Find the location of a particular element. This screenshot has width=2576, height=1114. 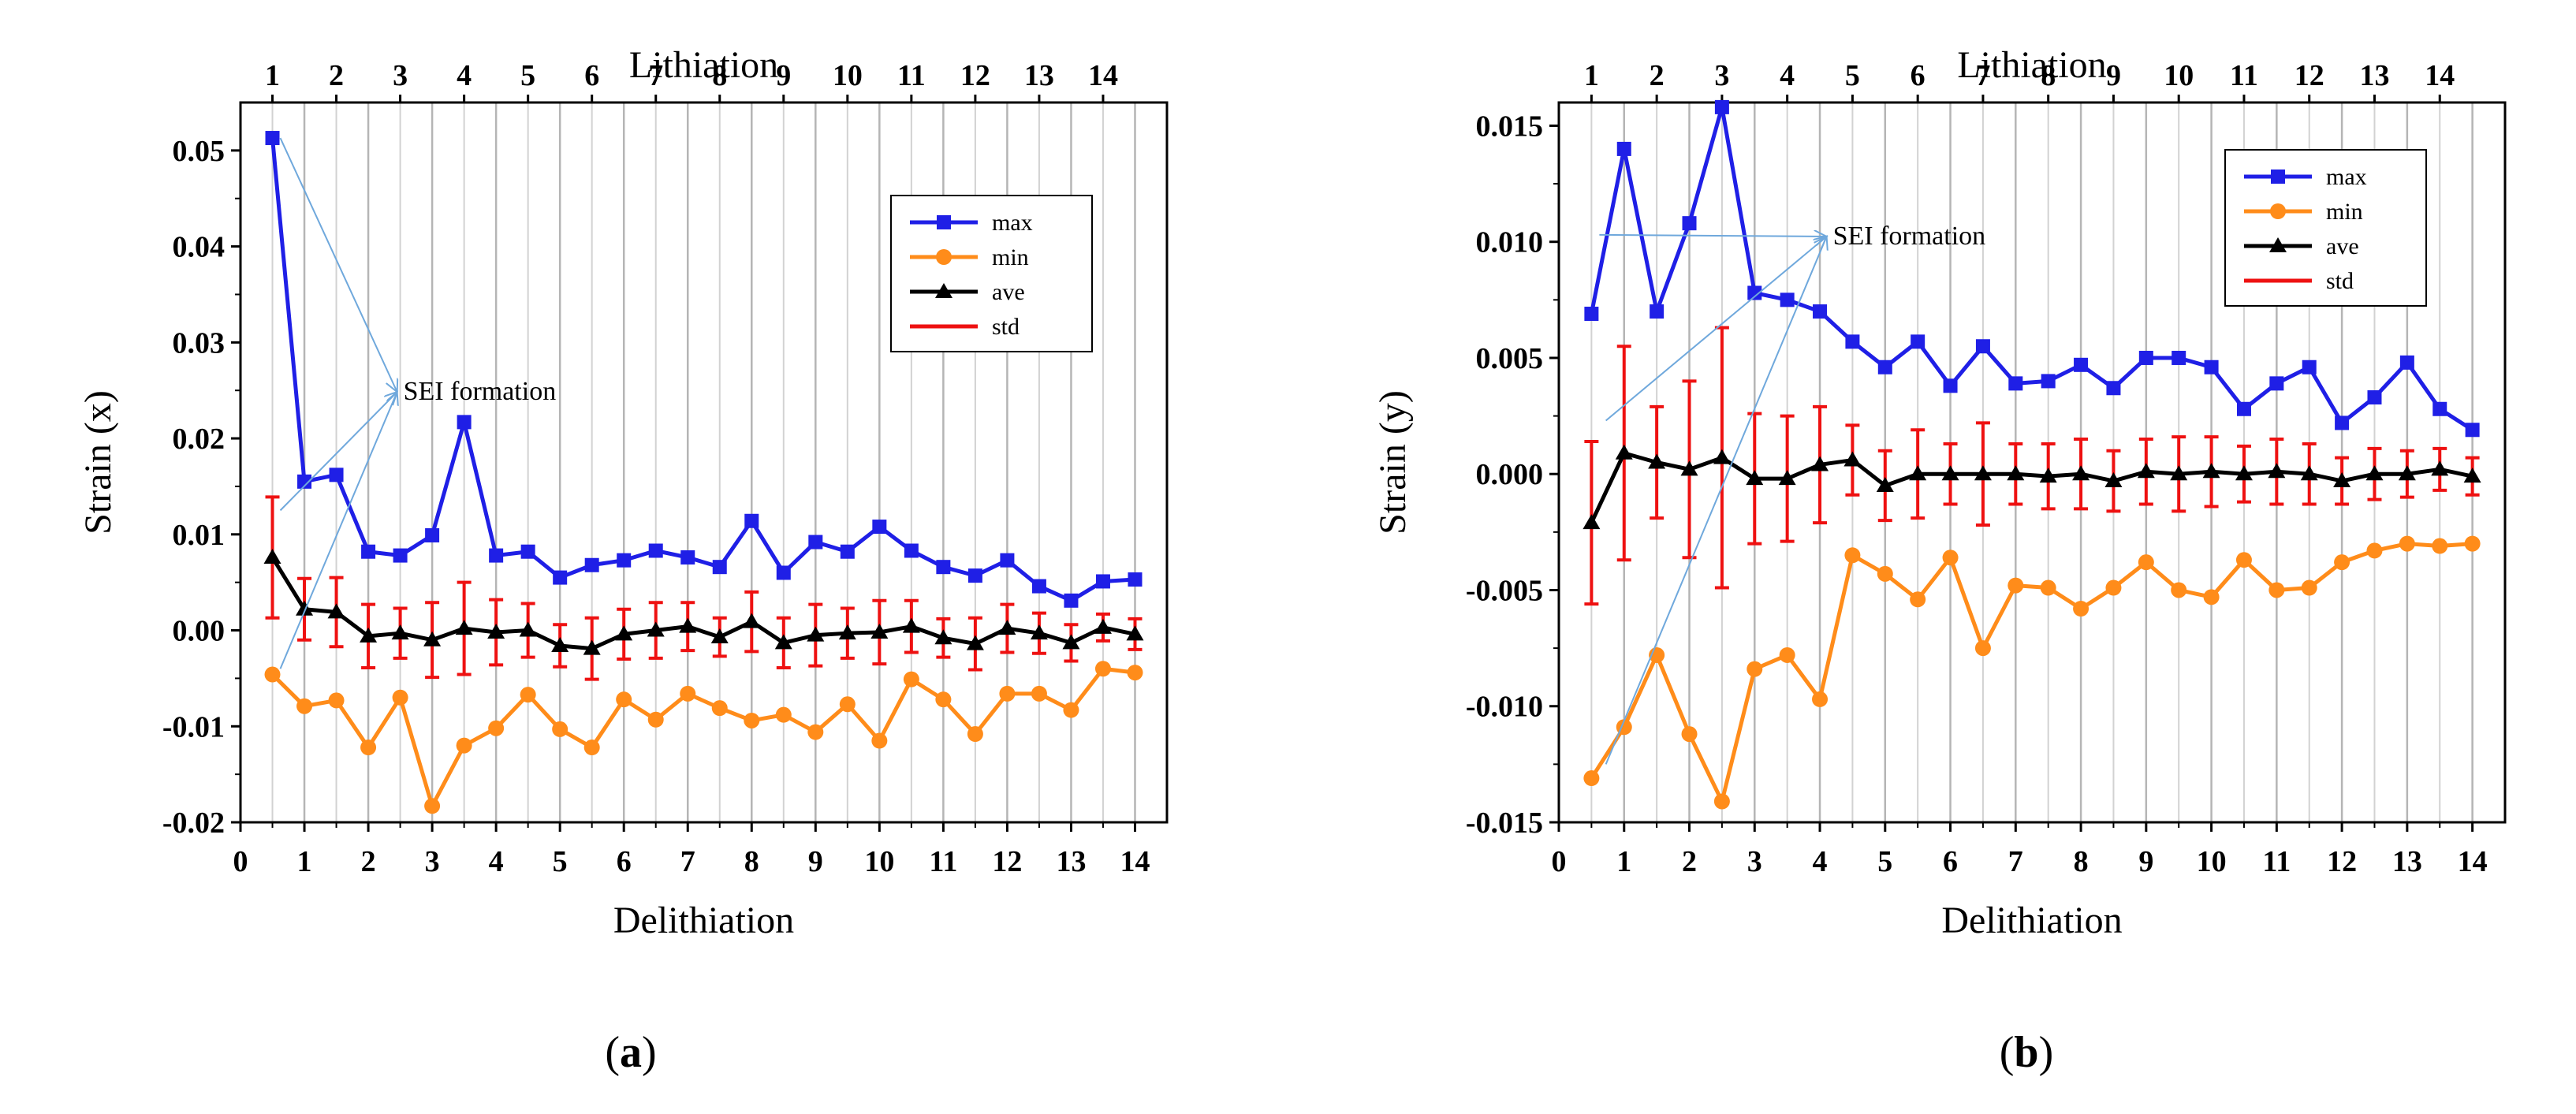

y-tick-label: 0.00 is located at coordinates (200, 631).